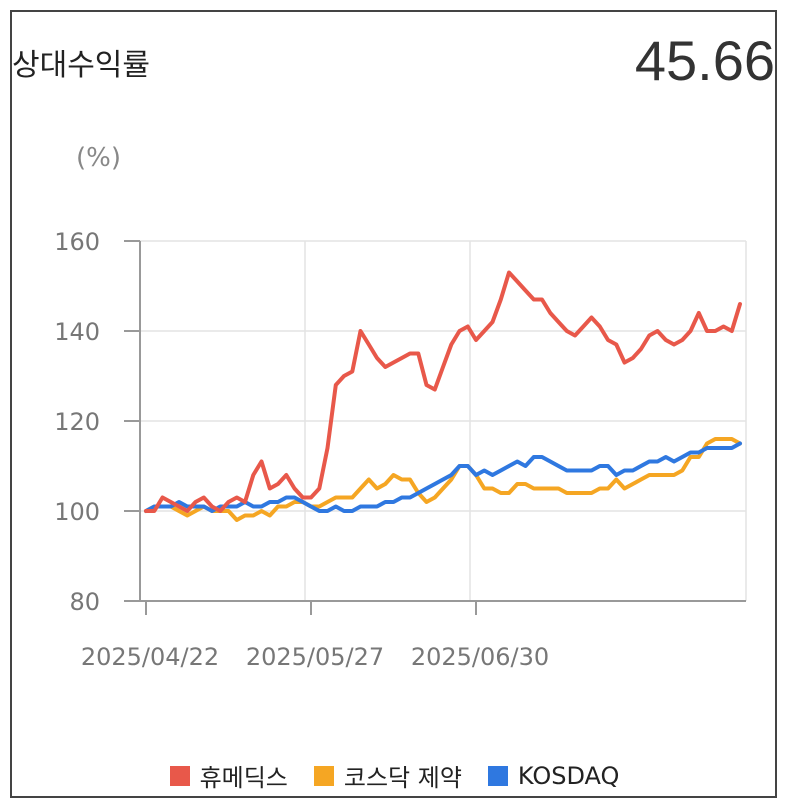 This screenshot has width=789, height=810. I want to click on legend-swatch-humedix, so click(179, 775).